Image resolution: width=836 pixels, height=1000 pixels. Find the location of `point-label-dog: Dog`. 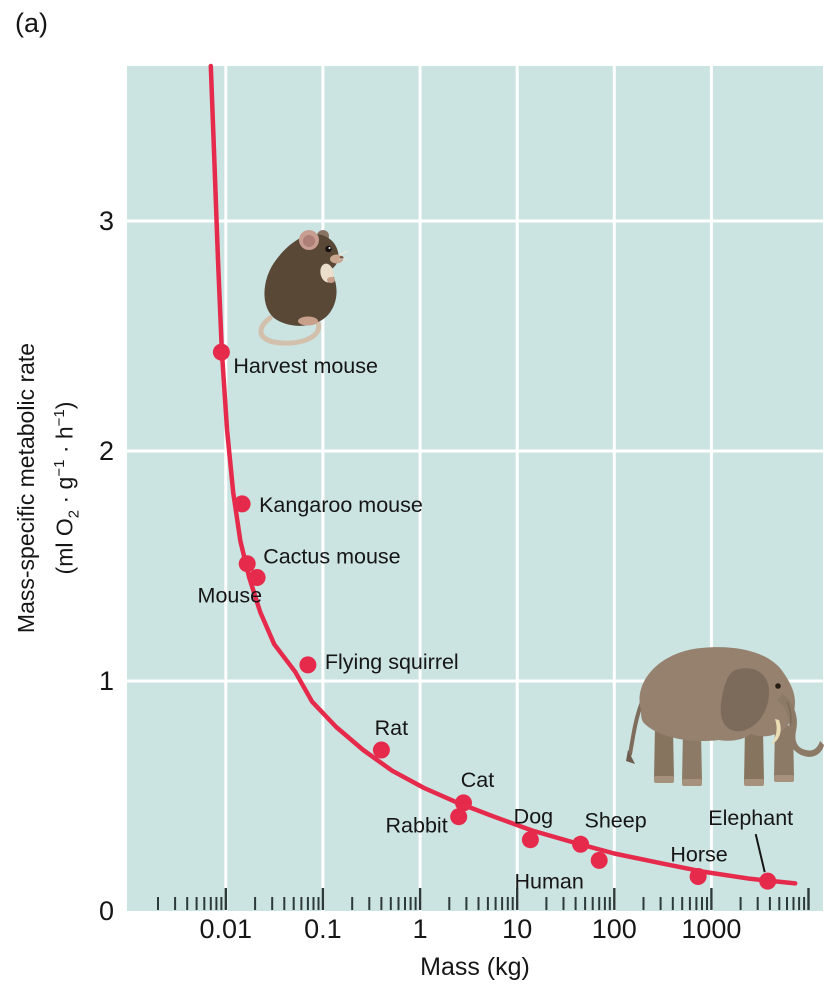

point-label-dog: Dog is located at coordinates (533, 817).